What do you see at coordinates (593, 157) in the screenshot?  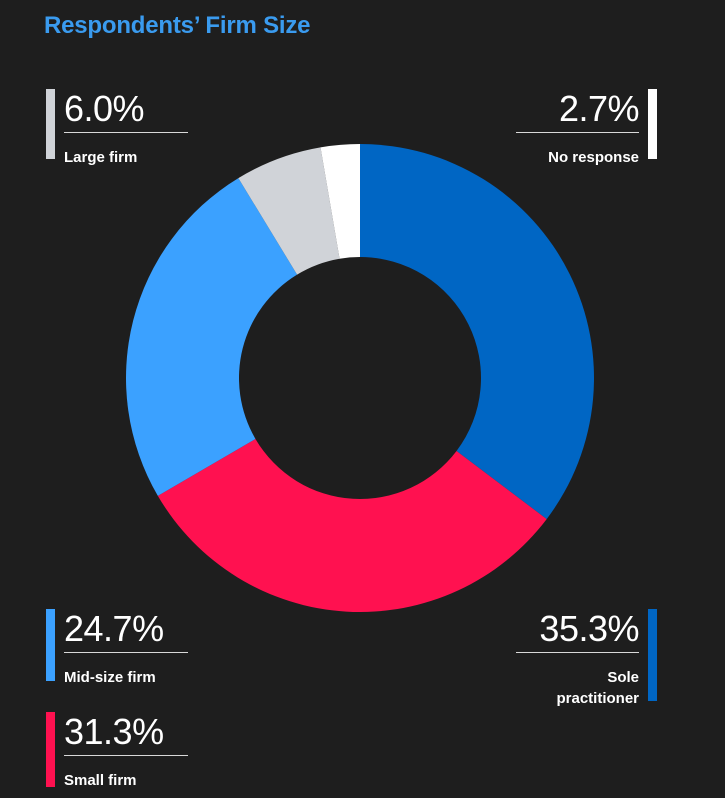 I see `callout-no-response-label: No response` at bounding box center [593, 157].